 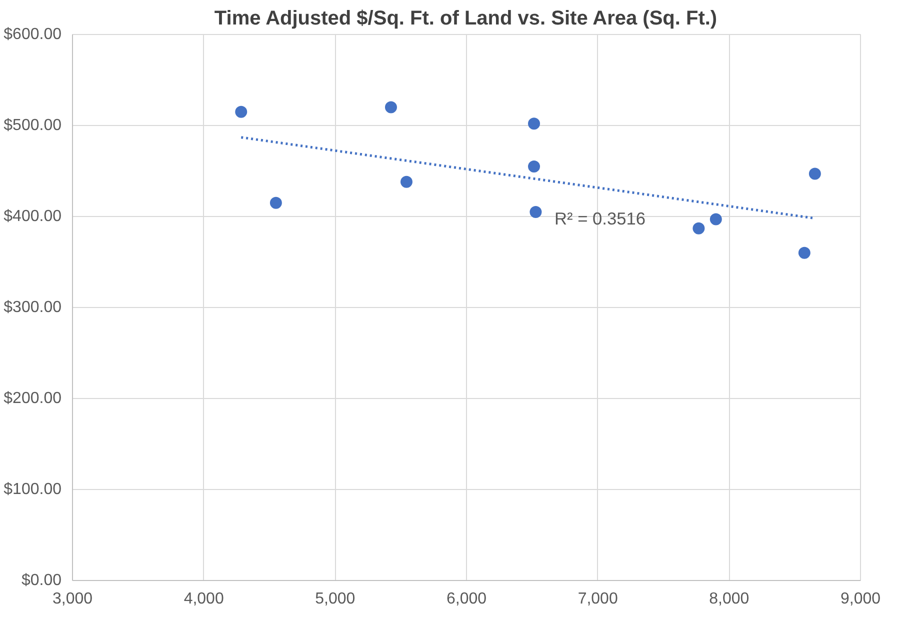 I want to click on y-tick-label: $400.00, so click(x=33, y=216).